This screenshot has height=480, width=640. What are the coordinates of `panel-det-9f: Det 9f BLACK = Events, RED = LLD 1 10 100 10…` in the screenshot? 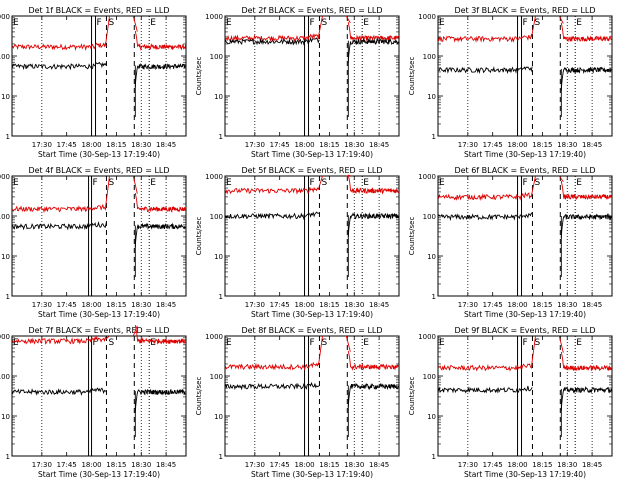 It's located at (510, 402).